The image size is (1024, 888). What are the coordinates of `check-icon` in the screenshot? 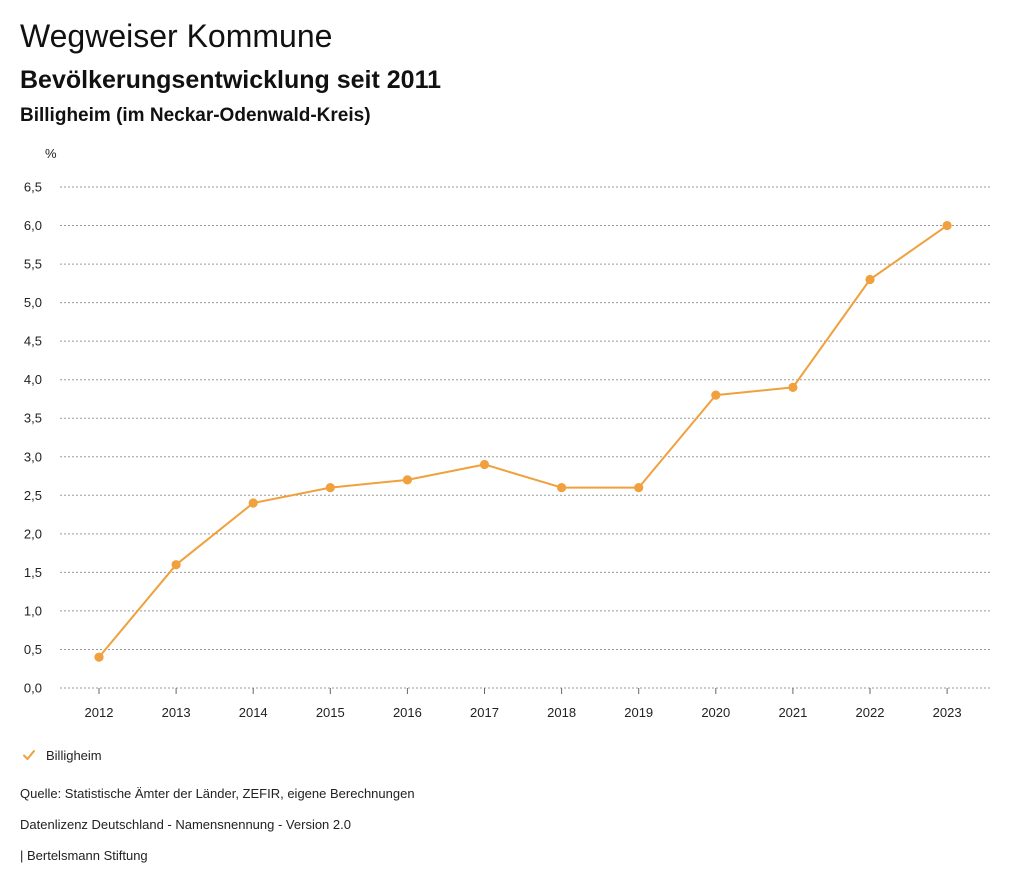 It's located at (29, 755).